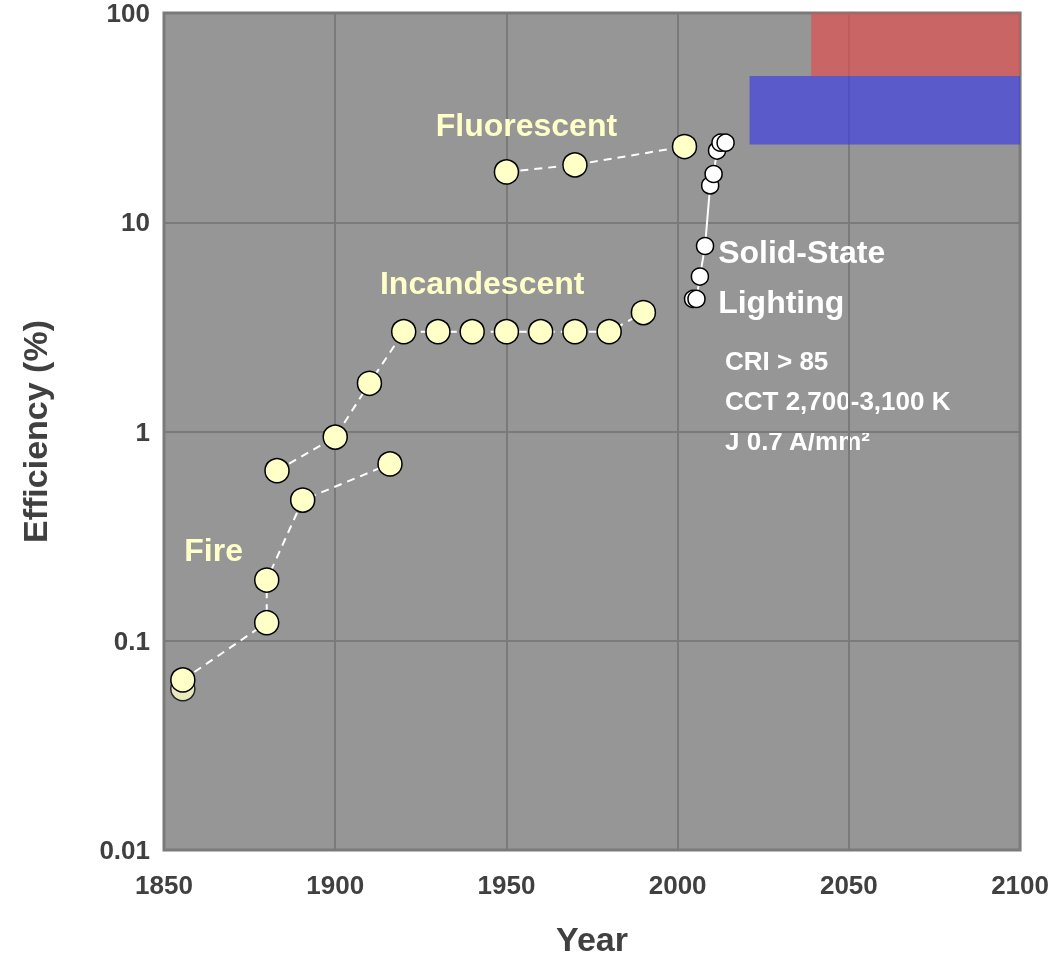  Describe the element at coordinates (335, 885) in the screenshot. I see `x-tick-label: 1900` at that location.